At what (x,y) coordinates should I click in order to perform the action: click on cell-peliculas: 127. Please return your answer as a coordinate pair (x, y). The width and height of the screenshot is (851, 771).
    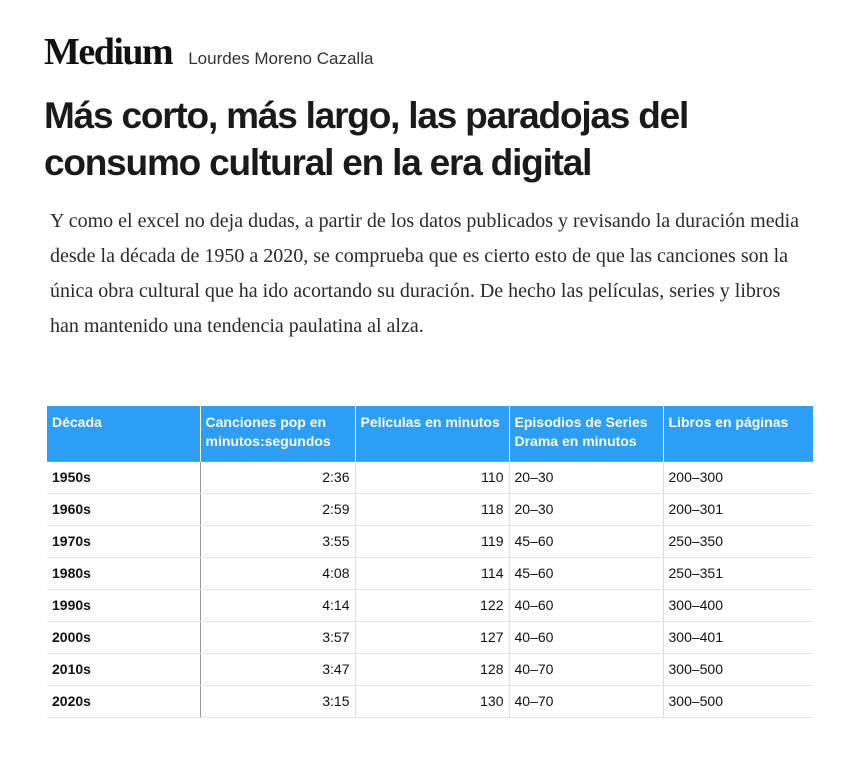
    Looking at the image, I should click on (432, 637).